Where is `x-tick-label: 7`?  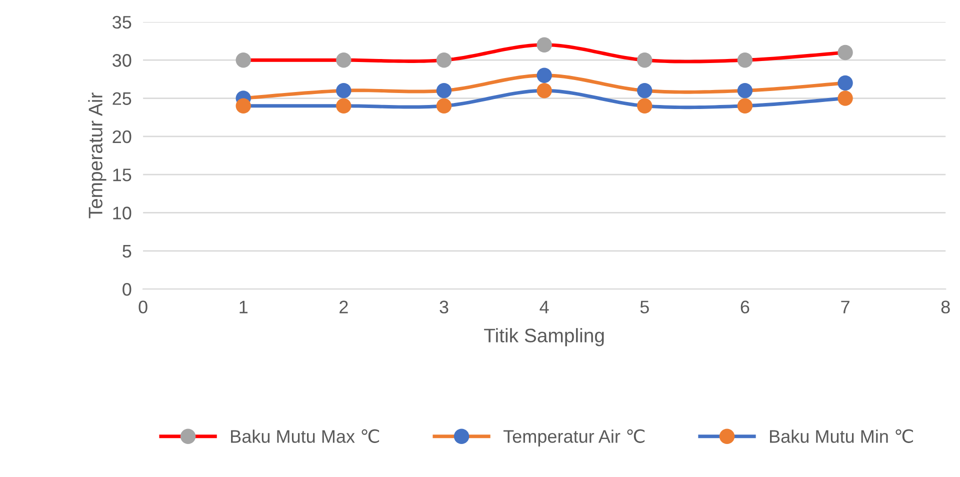 x-tick-label: 7 is located at coordinates (845, 307).